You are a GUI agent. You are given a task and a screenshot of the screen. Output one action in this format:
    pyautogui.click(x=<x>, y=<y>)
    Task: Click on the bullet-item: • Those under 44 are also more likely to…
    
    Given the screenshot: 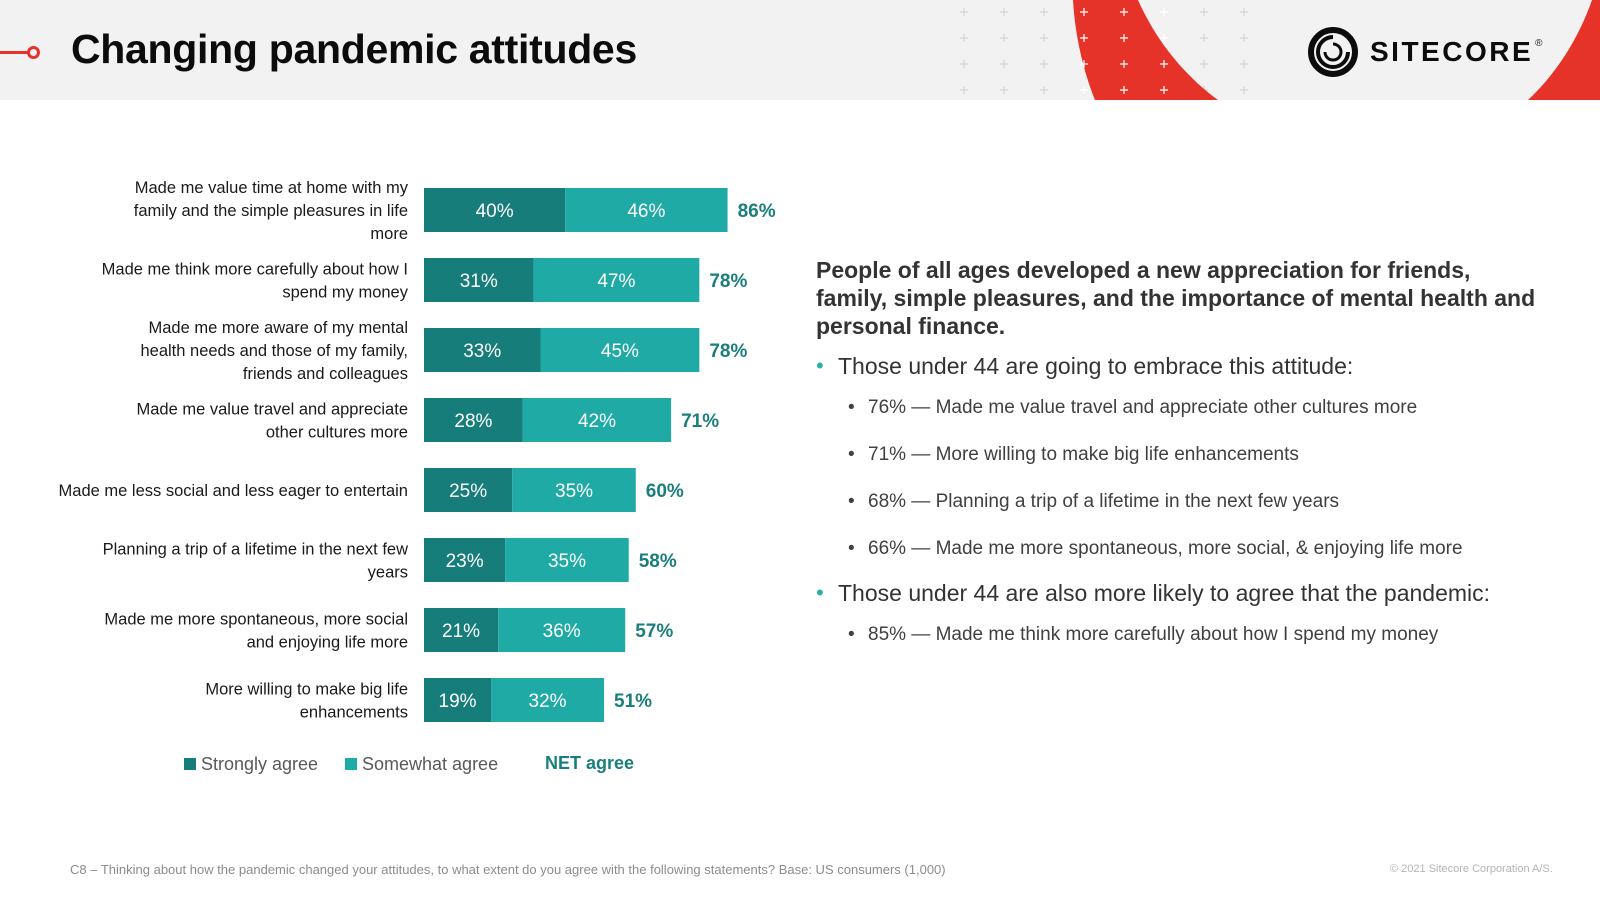 What is the action you would take?
    pyautogui.click(x=1176, y=593)
    